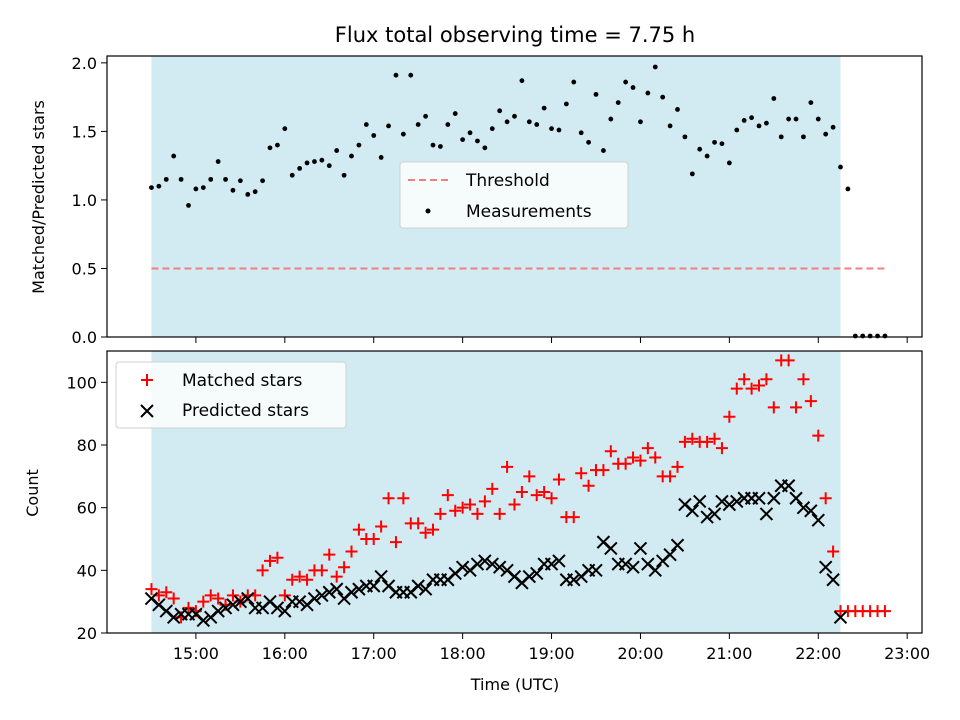  What do you see at coordinates (729, 653) in the screenshot?
I see `x-tick-label: 21:00` at bounding box center [729, 653].